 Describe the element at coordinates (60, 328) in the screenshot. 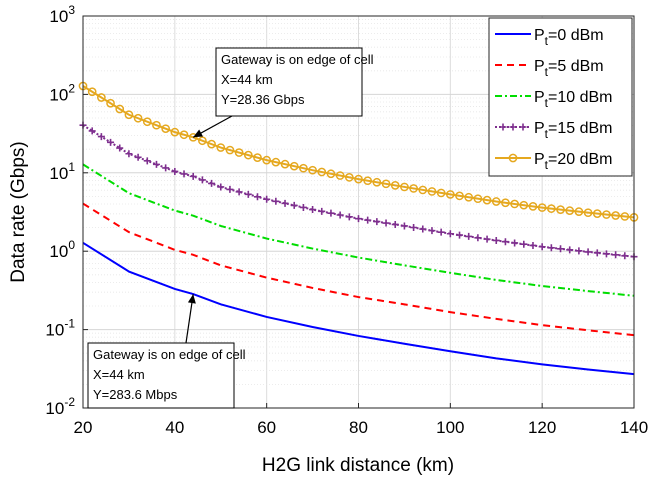

I see `y-tick-label: 10⁻¹` at that location.